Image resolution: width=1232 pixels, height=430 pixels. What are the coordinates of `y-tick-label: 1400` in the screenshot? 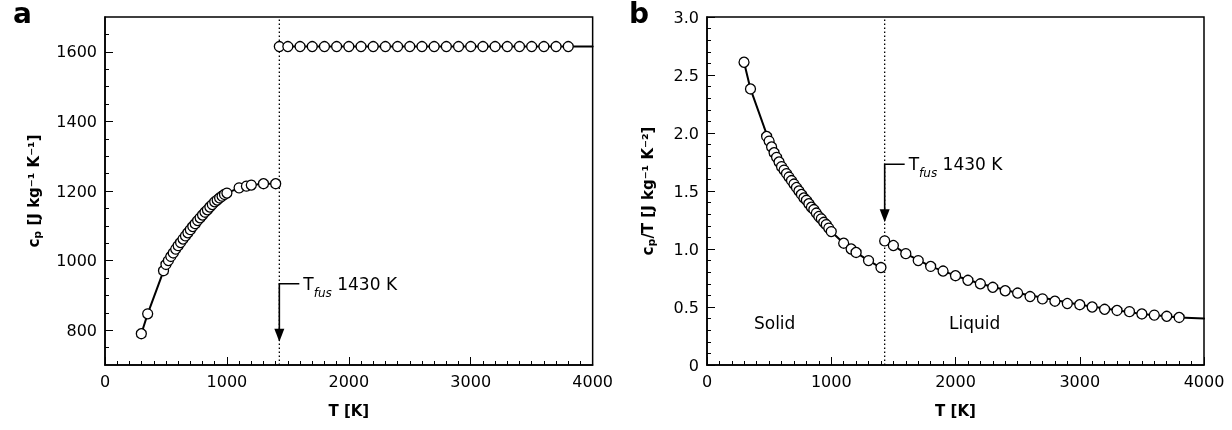 It's located at (76, 121).